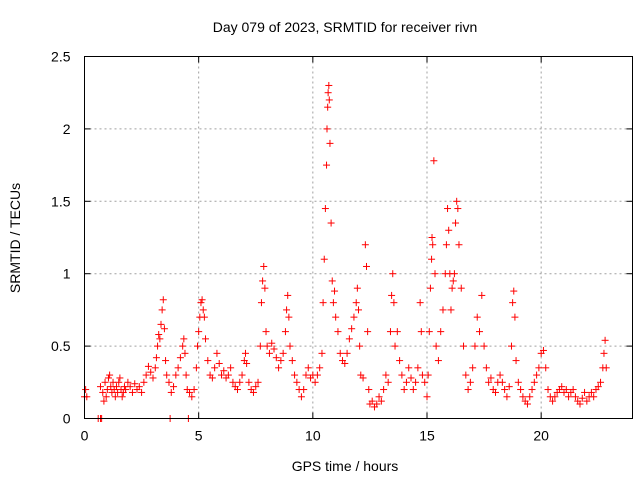 The width and height of the screenshot is (640, 480). I want to click on y-tick-label: 2, so click(67, 129).